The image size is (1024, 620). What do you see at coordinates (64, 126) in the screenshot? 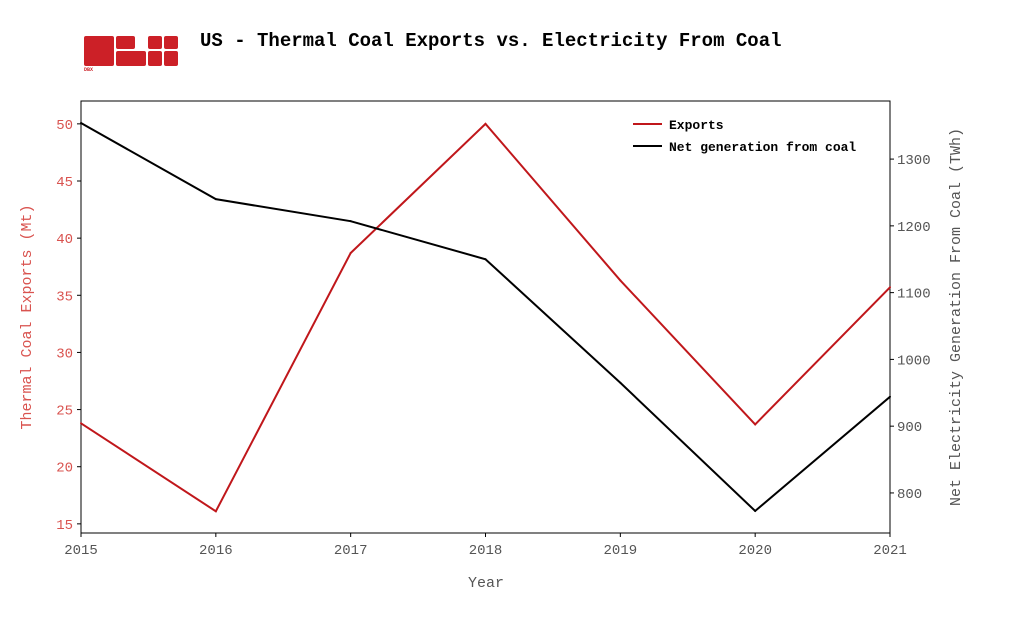
I see `left-y-tick-label: 50` at bounding box center [64, 126].